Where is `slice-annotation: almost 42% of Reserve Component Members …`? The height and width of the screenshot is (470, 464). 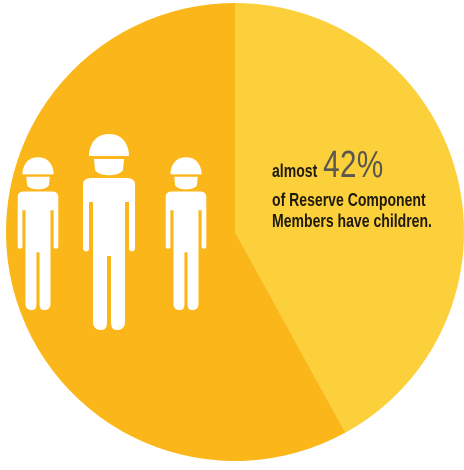 slice-annotation: almost 42% of Reserve Component Members … is located at coordinates (352, 189).